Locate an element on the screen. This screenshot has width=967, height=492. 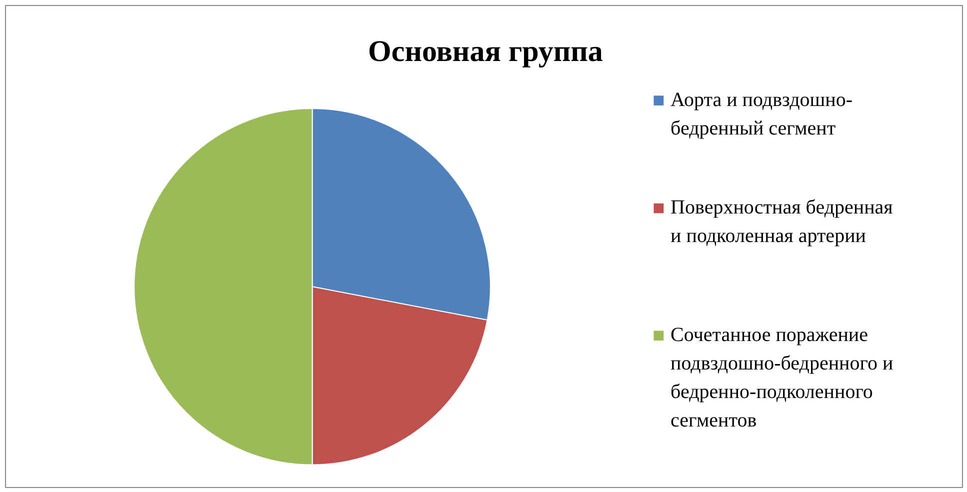
chart-title: Основная группа is located at coordinates (485, 51).